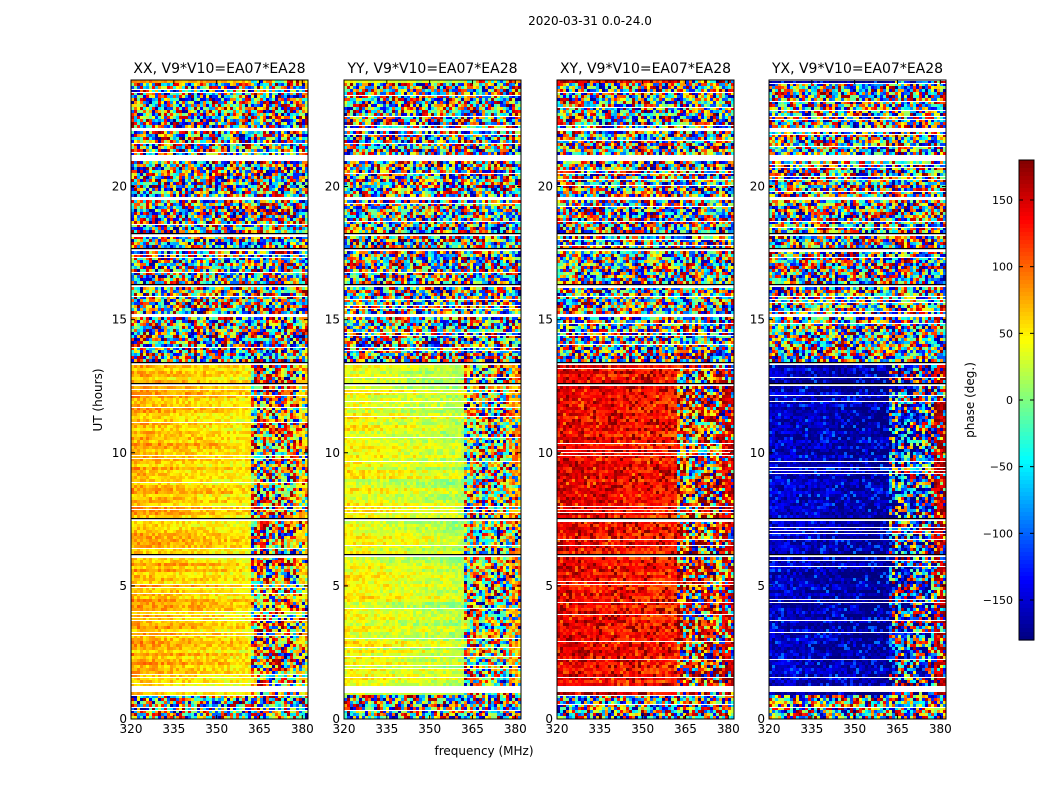 The height and width of the screenshot is (800, 1050). I want to click on x-axis-label: frequency (MHz), so click(483, 751).